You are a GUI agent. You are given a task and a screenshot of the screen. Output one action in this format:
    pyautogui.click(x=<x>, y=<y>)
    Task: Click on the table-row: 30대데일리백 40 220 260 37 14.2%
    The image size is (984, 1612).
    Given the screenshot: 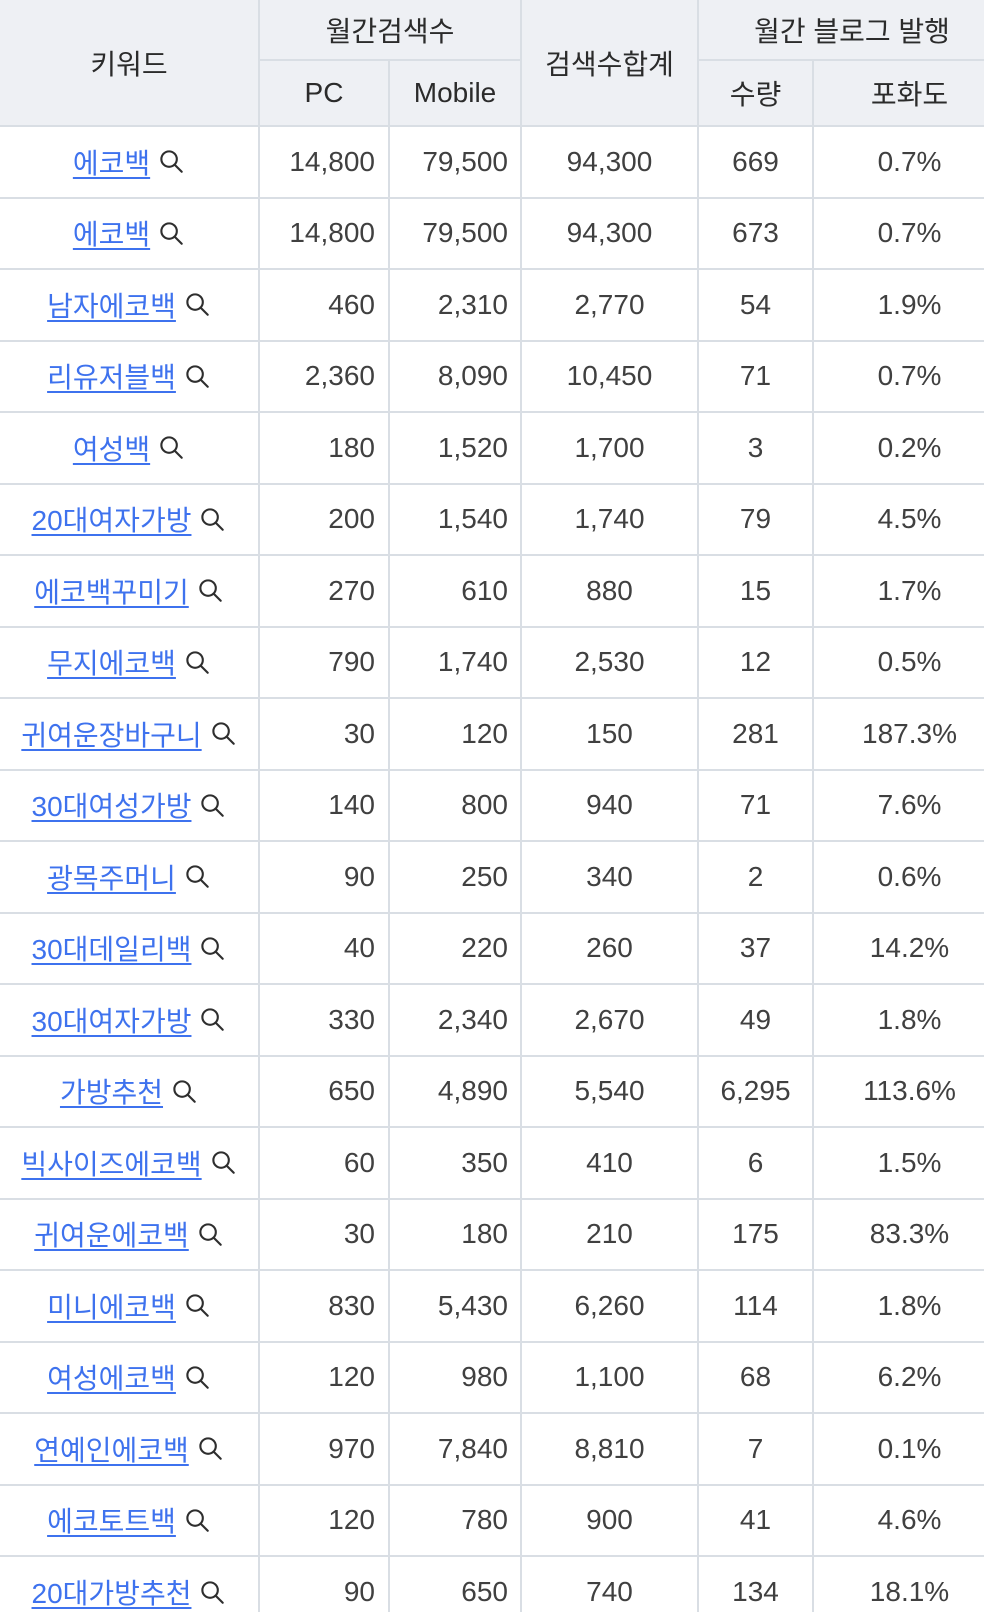 What is the action you would take?
    pyautogui.click(x=492, y=948)
    